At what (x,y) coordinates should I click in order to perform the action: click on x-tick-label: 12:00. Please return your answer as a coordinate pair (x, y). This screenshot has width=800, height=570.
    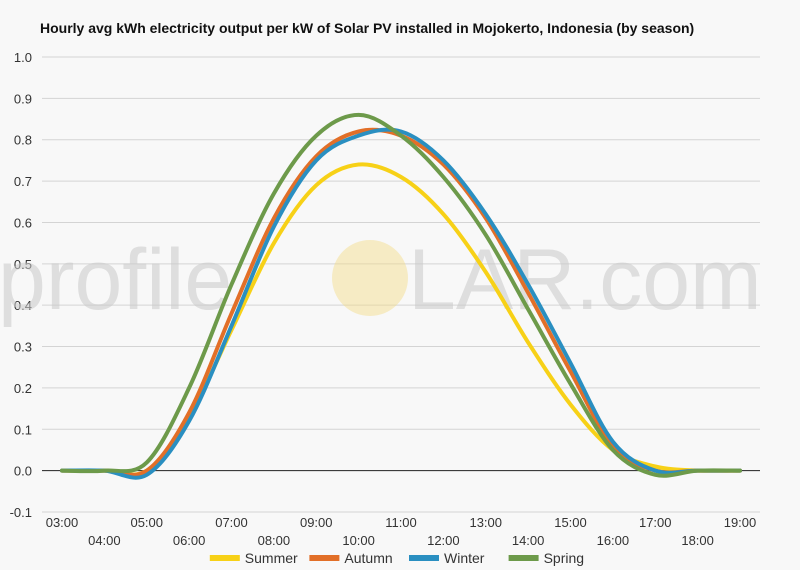
    Looking at the image, I should click on (443, 540).